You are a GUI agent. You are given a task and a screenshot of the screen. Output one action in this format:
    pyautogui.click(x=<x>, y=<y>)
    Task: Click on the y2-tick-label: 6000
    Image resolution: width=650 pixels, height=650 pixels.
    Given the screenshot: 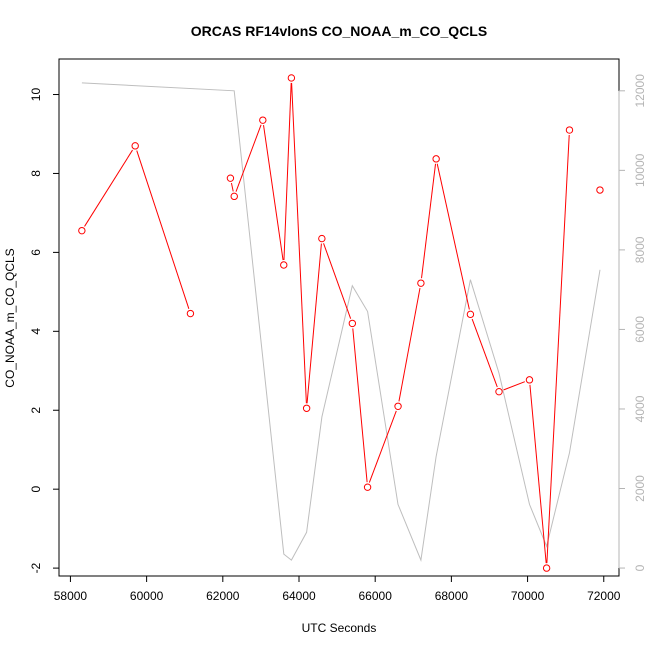 What is the action you would take?
    pyautogui.click(x=640, y=329)
    